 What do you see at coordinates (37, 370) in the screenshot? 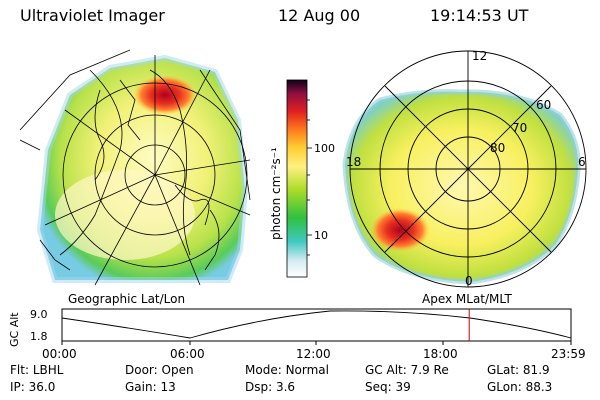
I see `info-flt: Flt: LBHL` at bounding box center [37, 370].